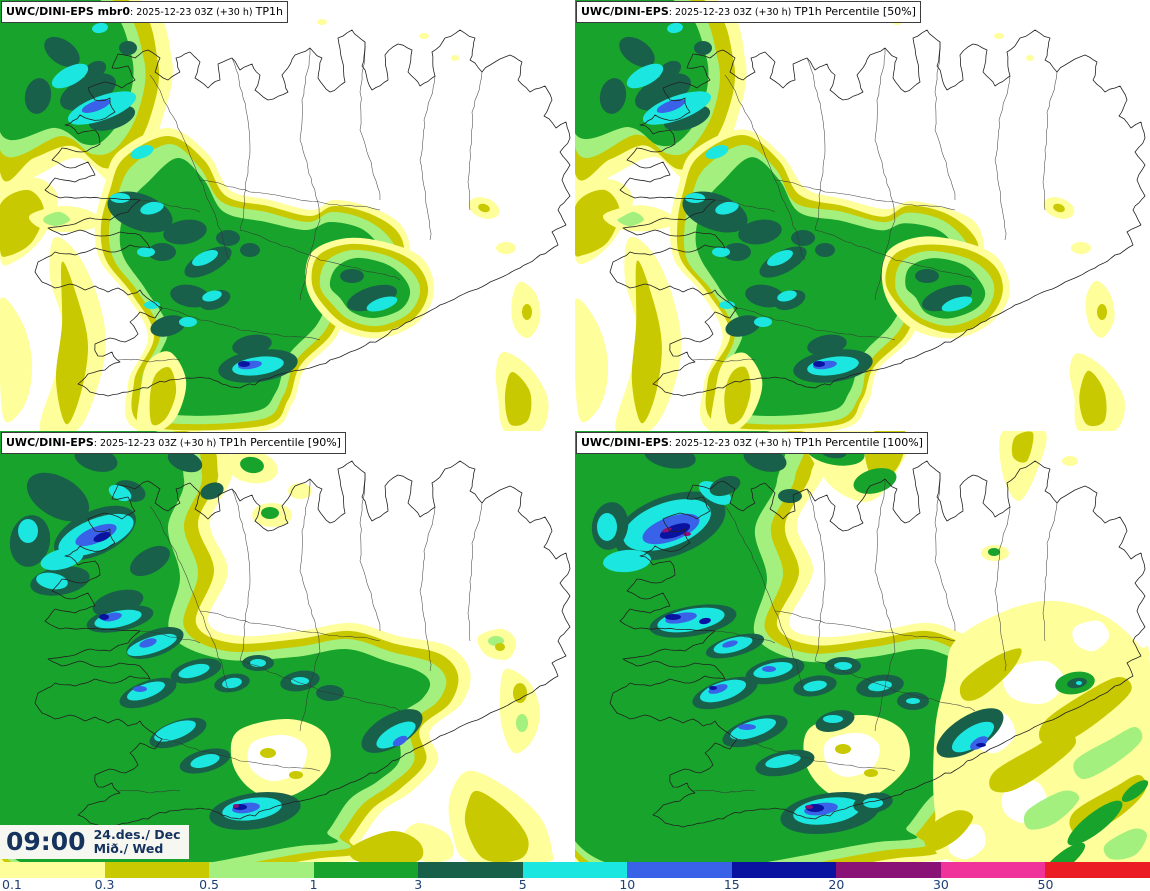  What do you see at coordinates (104, 884) in the screenshot?
I see `legend-tick: 0.3` at bounding box center [104, 884].